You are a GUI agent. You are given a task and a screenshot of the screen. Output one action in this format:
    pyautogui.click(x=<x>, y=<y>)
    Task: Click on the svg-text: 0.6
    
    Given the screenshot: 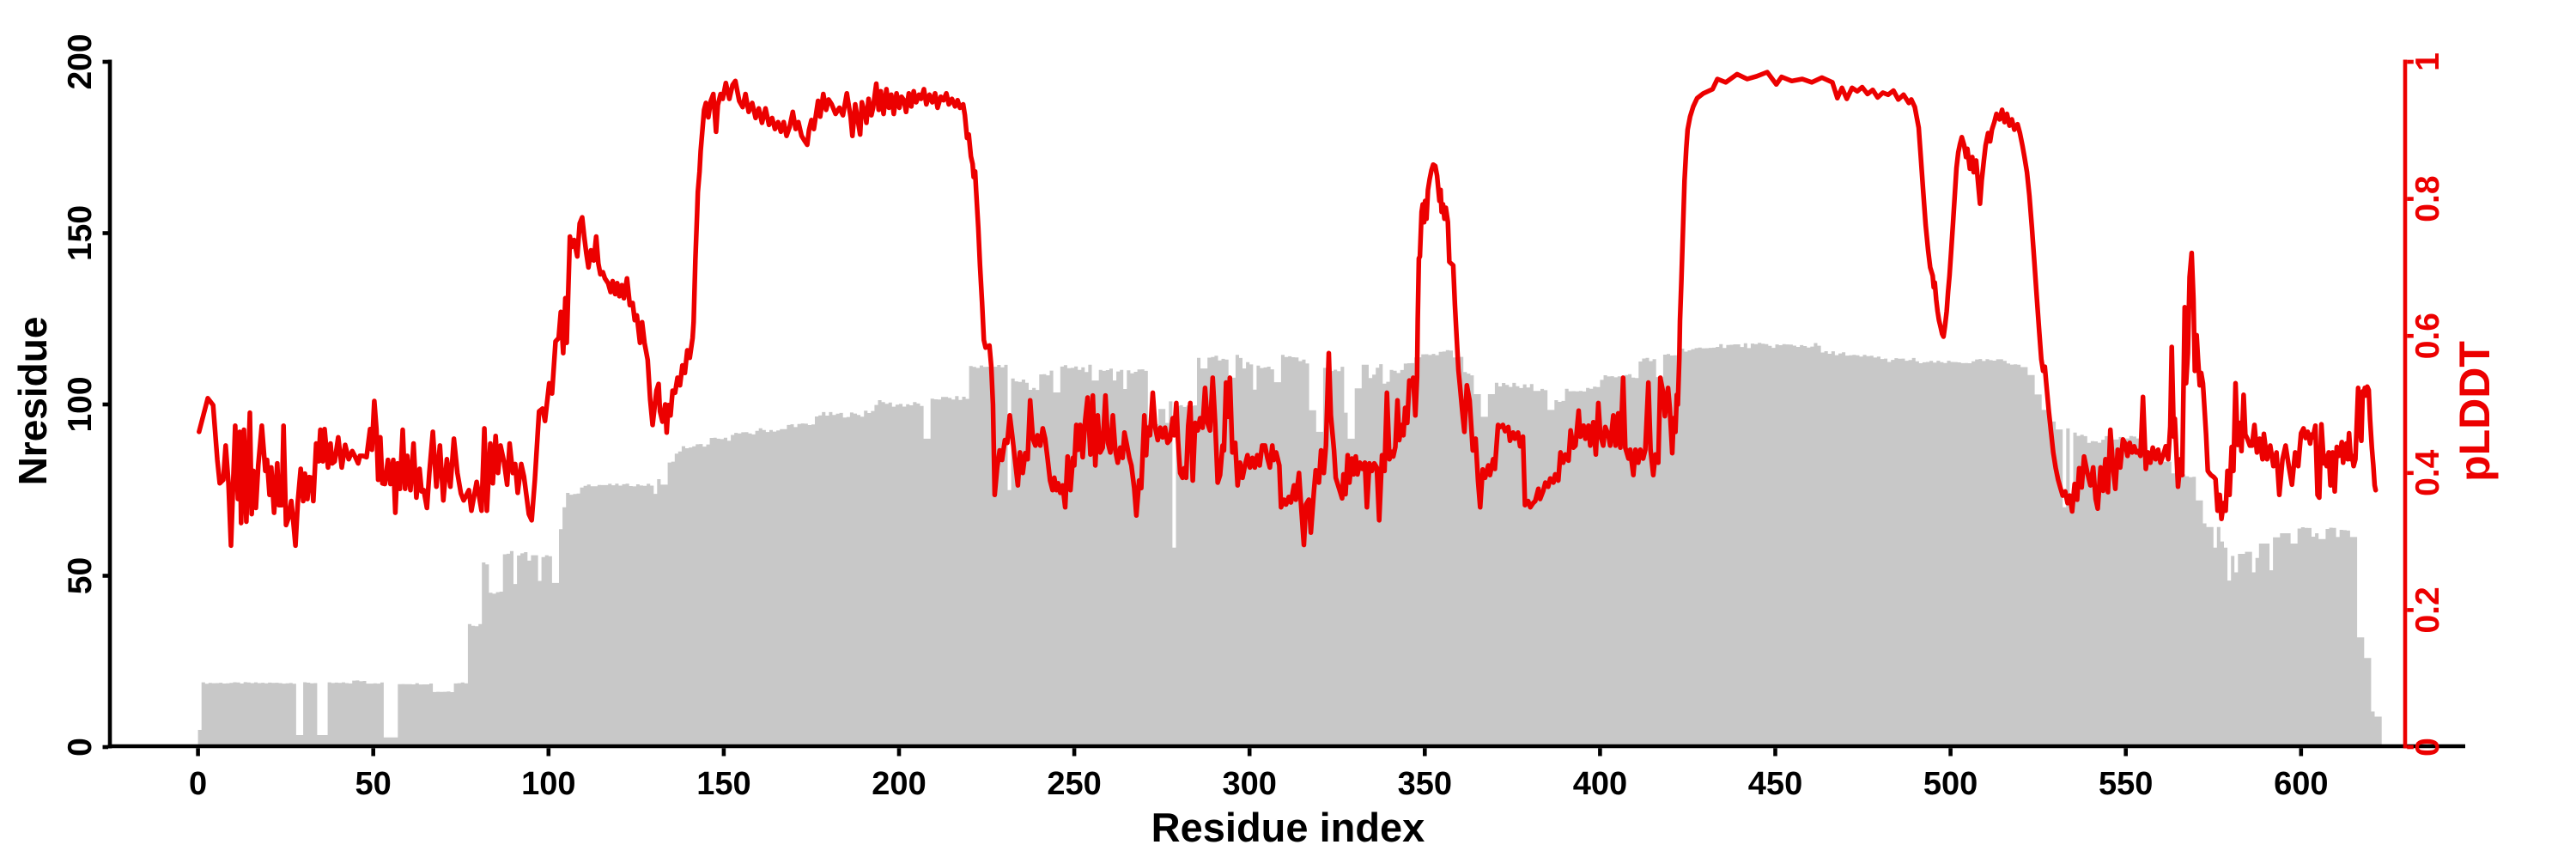 What is the action you would take?
    pyautogui.click(x=2427, y=336)
    